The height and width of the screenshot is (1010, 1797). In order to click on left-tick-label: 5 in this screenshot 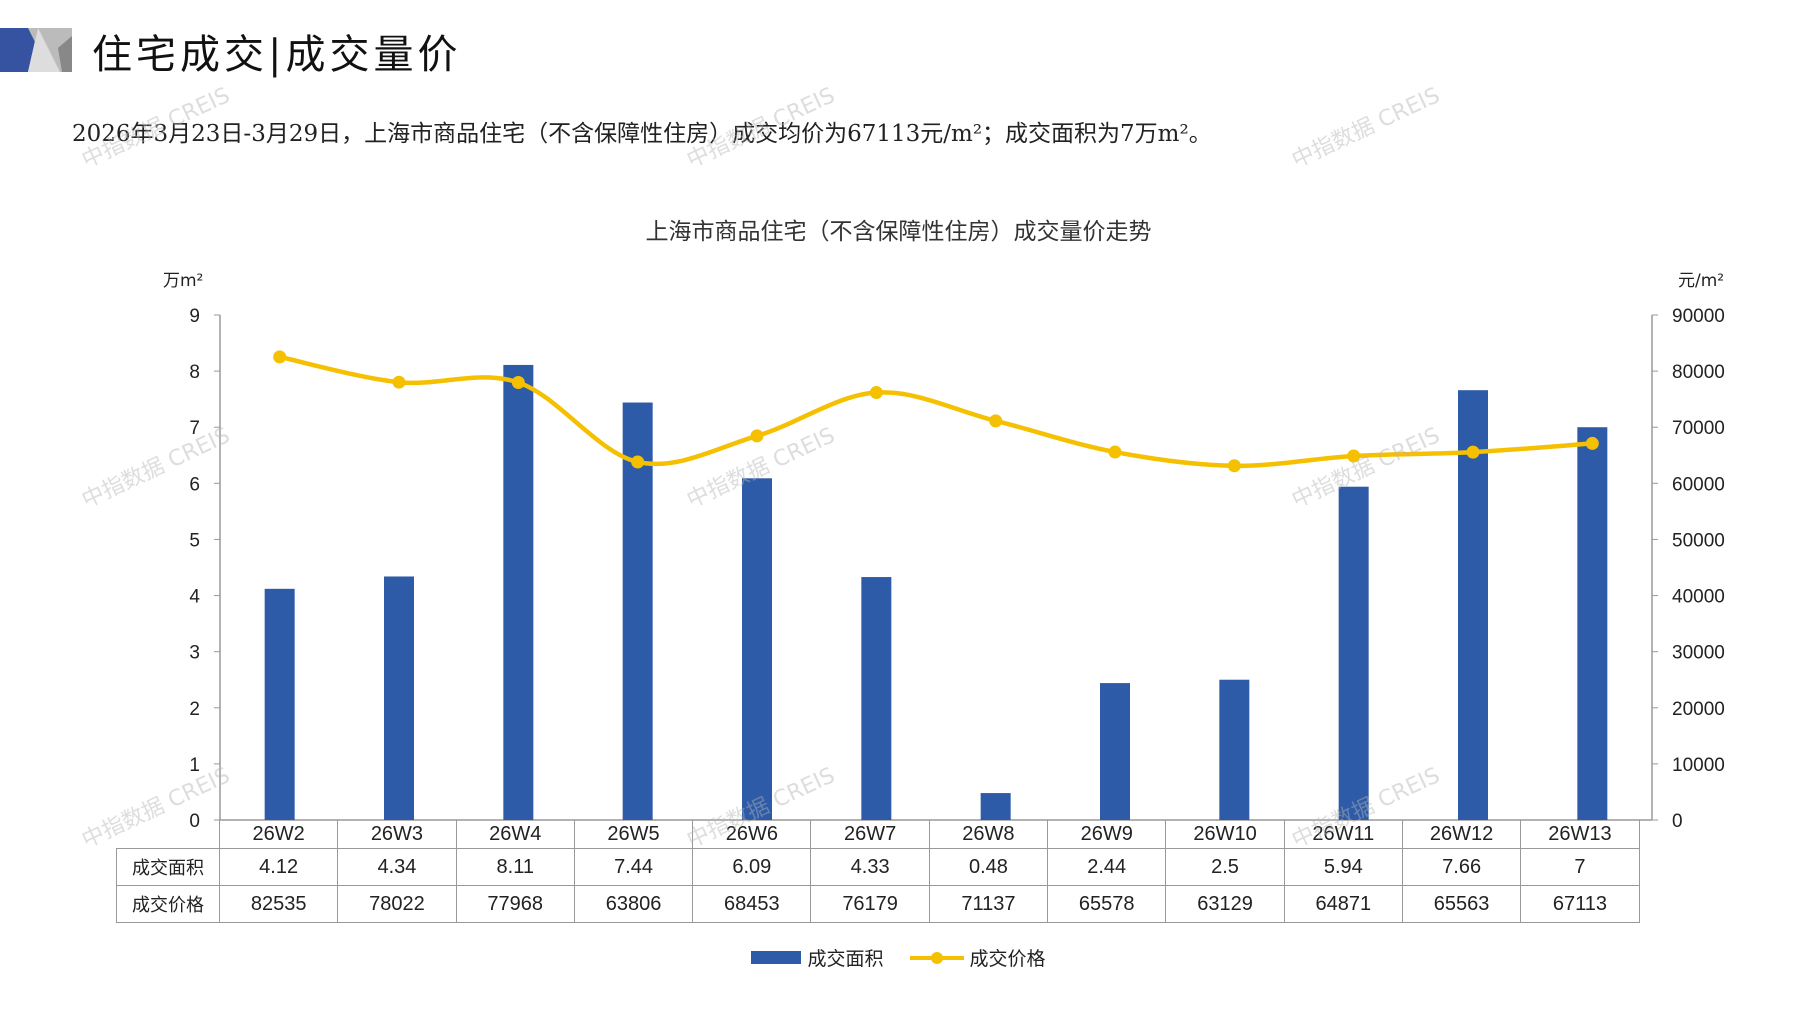, I will do `click(194, 540)`.